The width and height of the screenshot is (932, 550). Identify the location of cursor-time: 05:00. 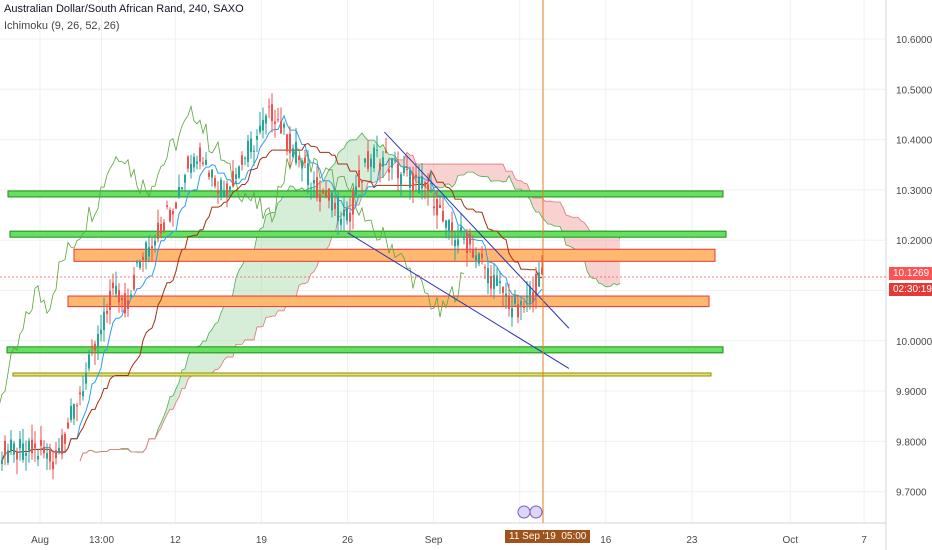
(574, 536).